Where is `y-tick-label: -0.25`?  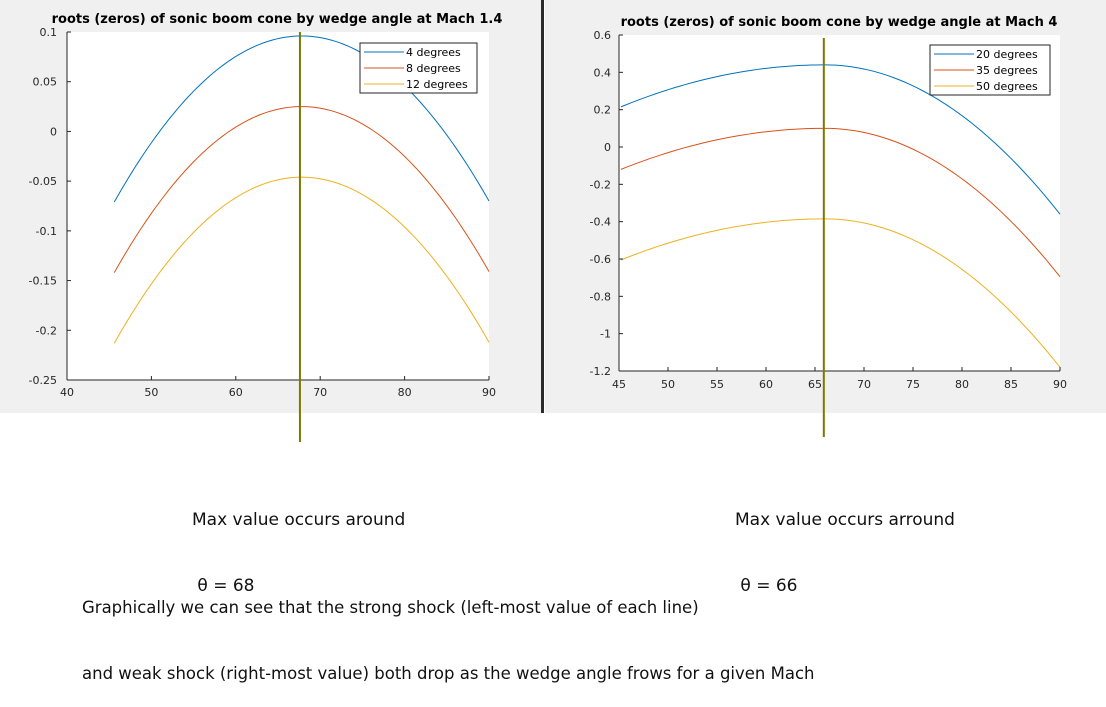
y-tick-label: -0.25 is located at coordinates (43, 380).